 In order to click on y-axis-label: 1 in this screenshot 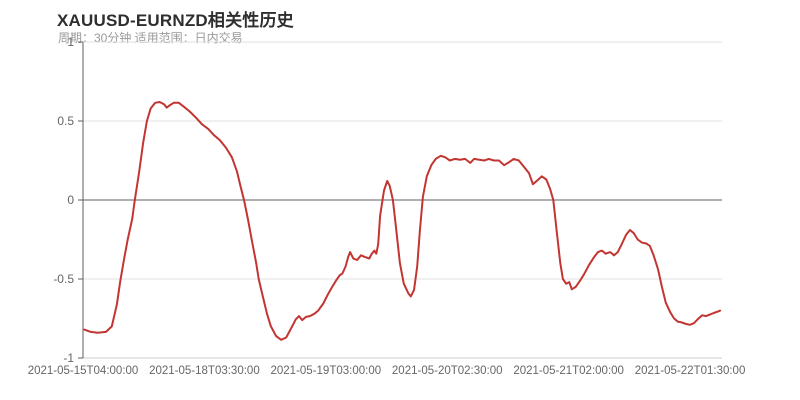, I will do `click(70, 42)`.